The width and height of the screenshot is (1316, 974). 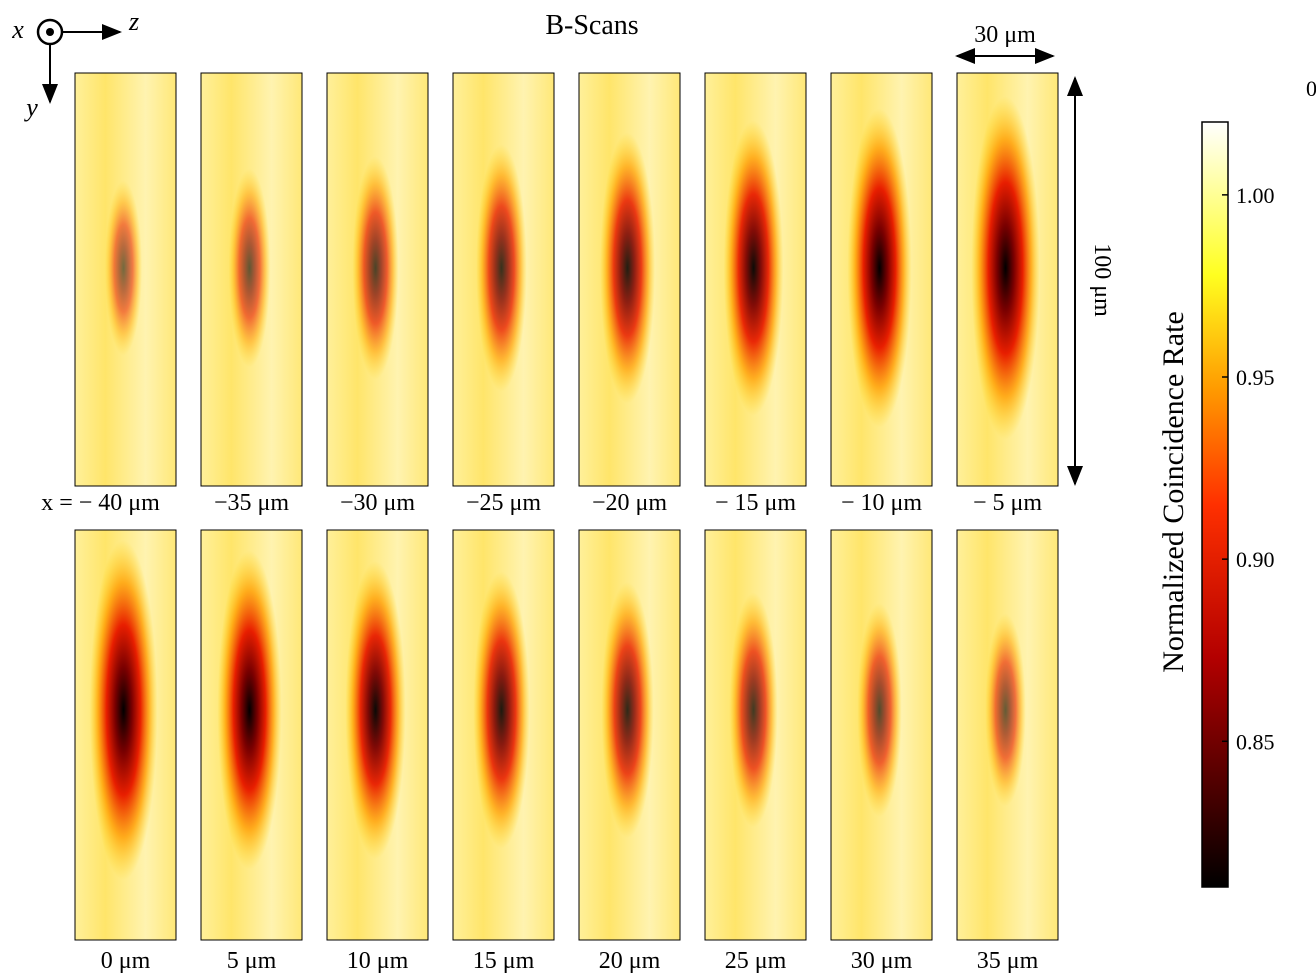 I want to click on panel-label: 5 μm, so click(x=252, y=961).